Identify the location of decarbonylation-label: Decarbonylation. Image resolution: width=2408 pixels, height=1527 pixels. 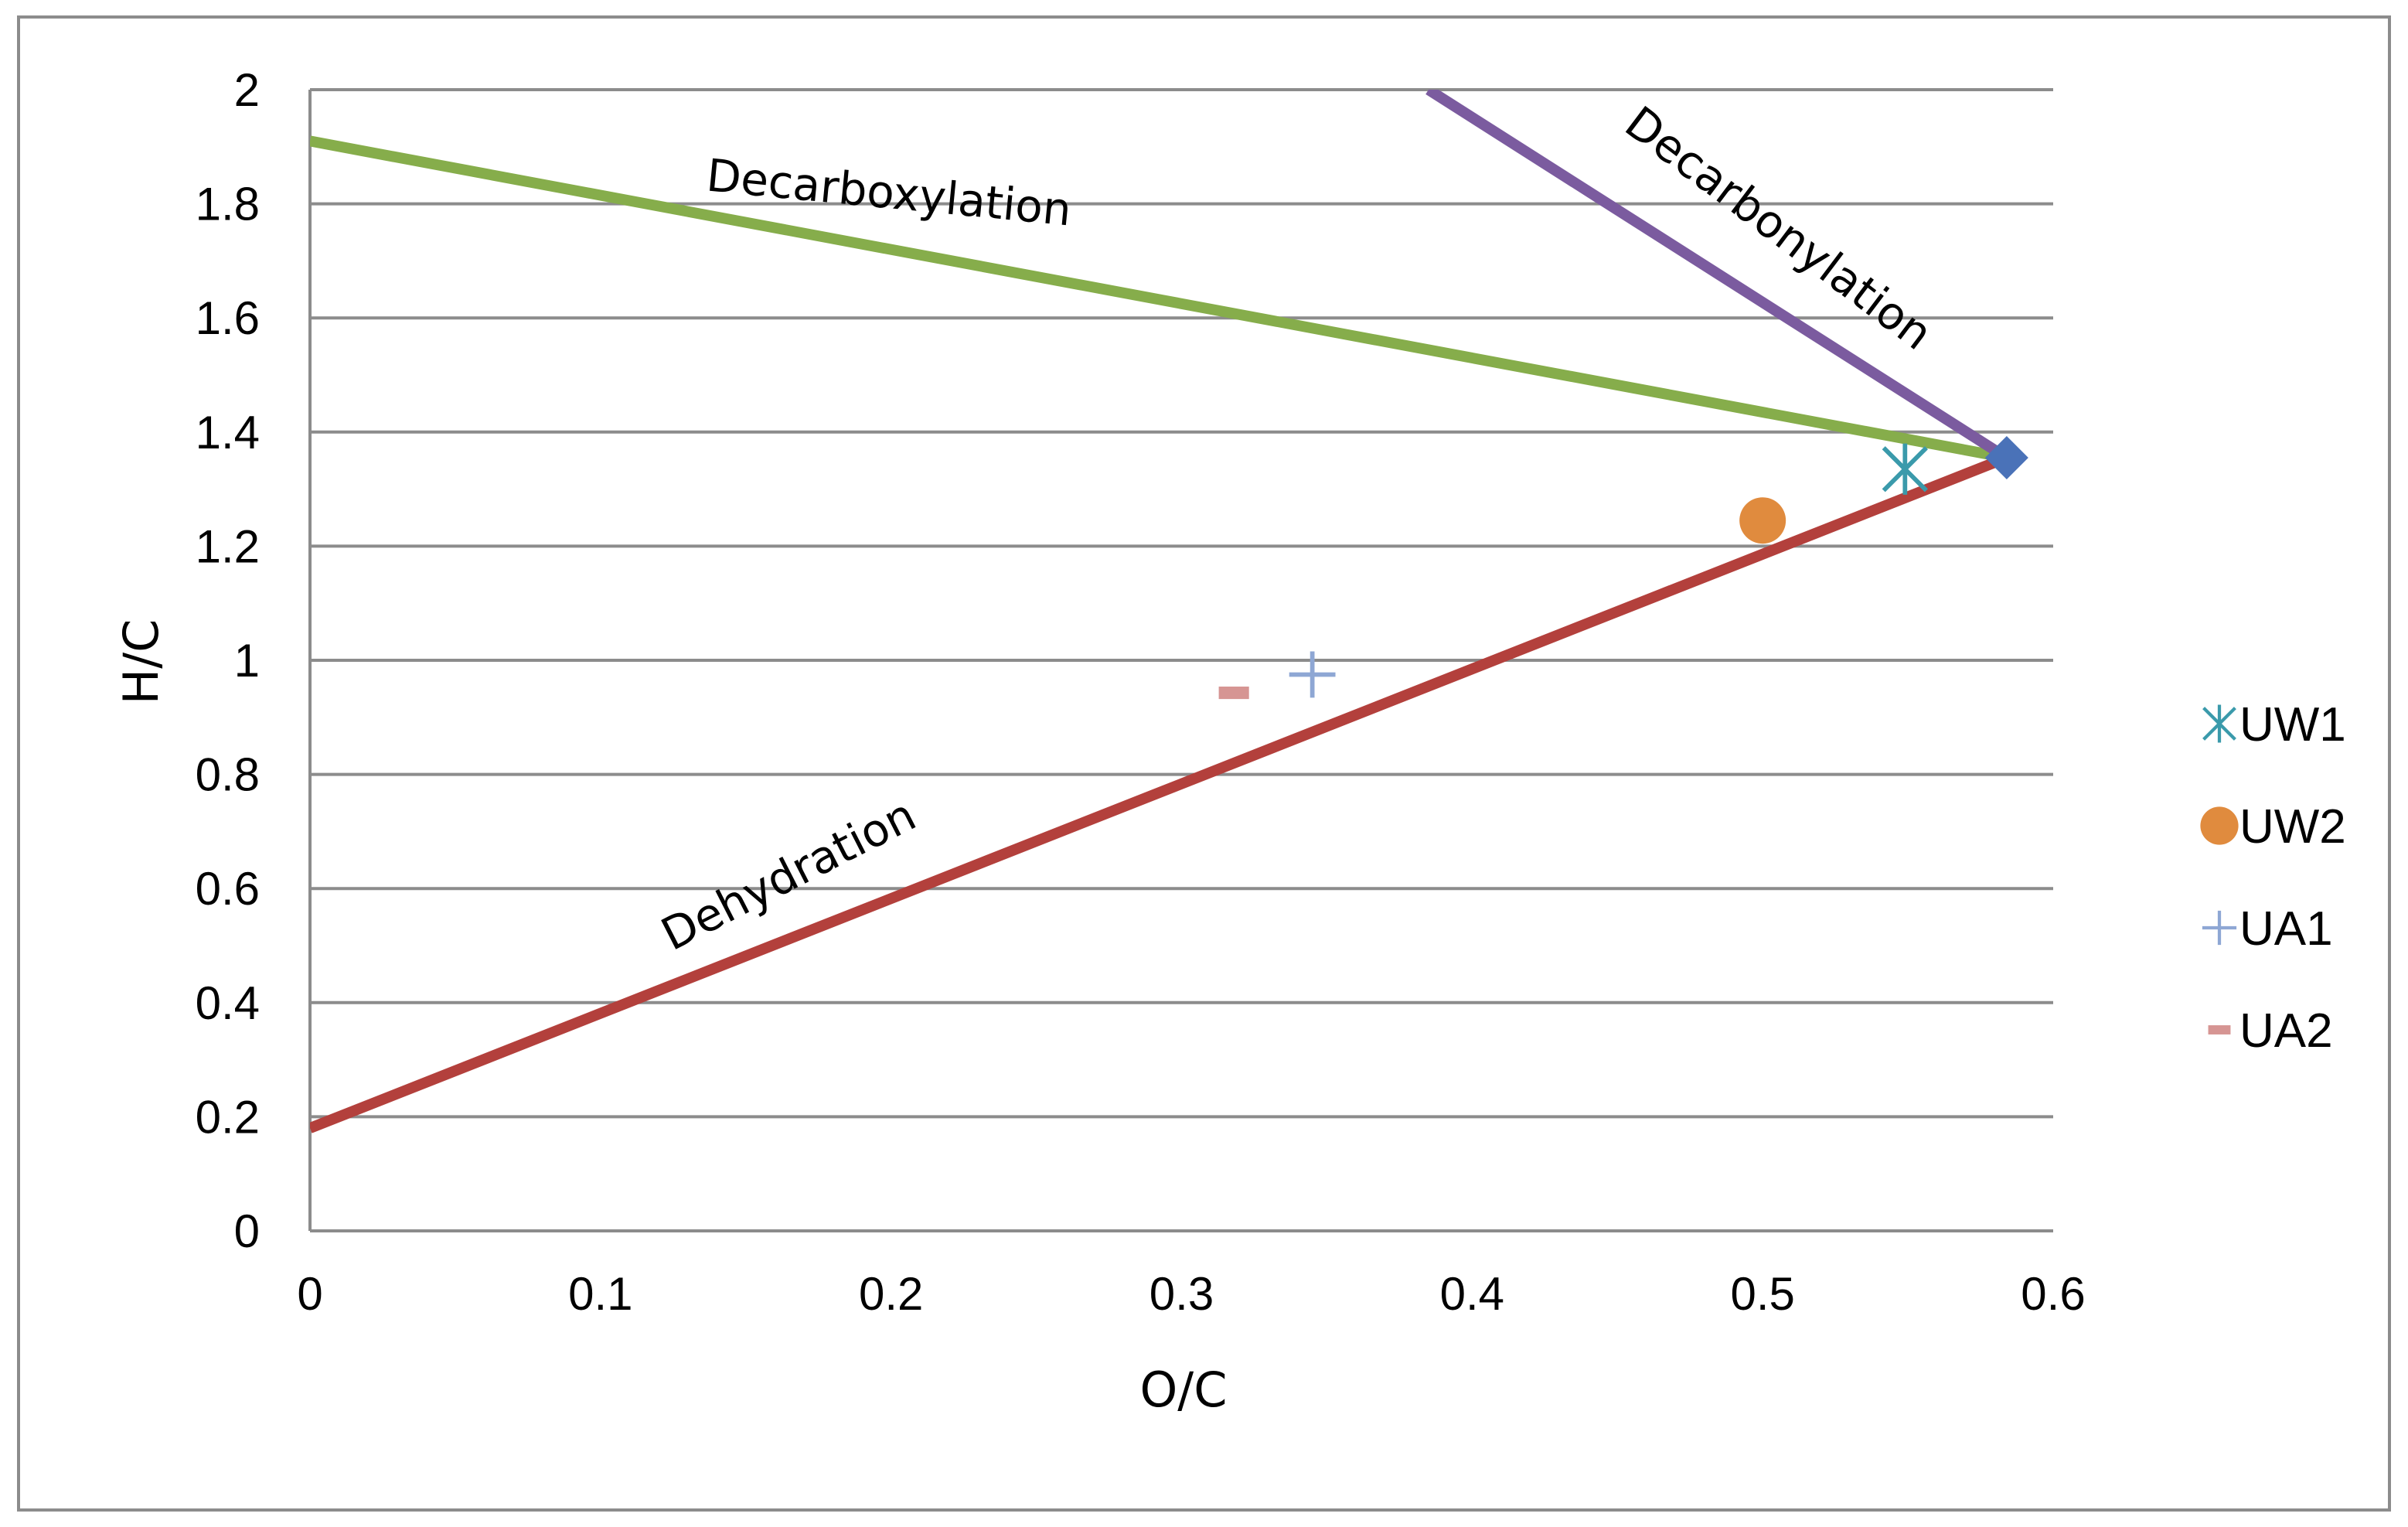
(1779, 228).